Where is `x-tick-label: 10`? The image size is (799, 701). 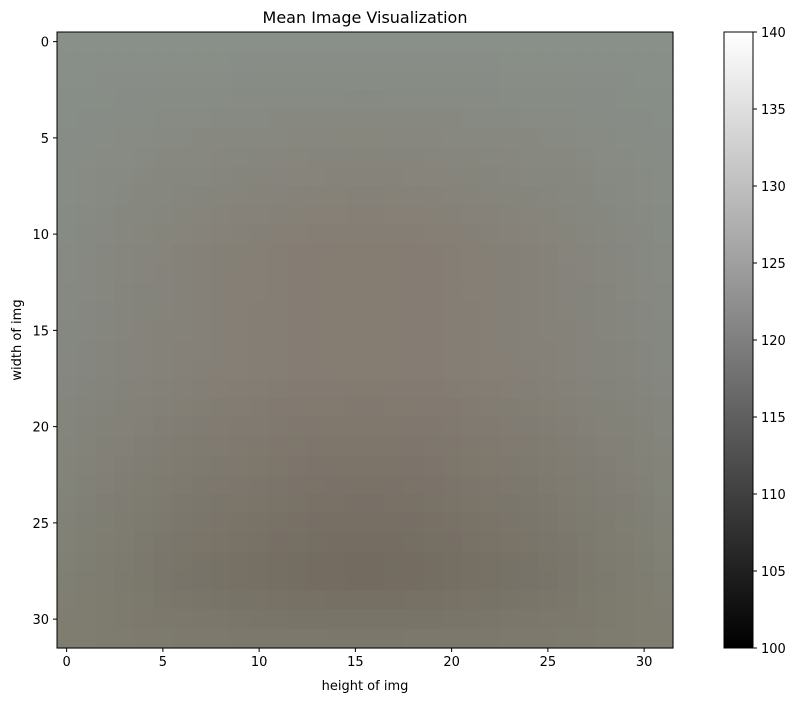 x-tick-label: 10 is located at coordinates (259, 662).